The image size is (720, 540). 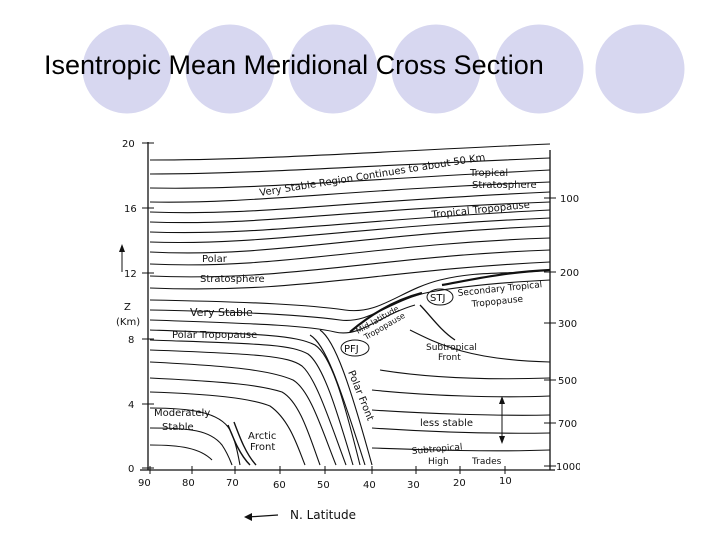 I want to click on bottom-tick-50: 50, so click(x=323, y=485).